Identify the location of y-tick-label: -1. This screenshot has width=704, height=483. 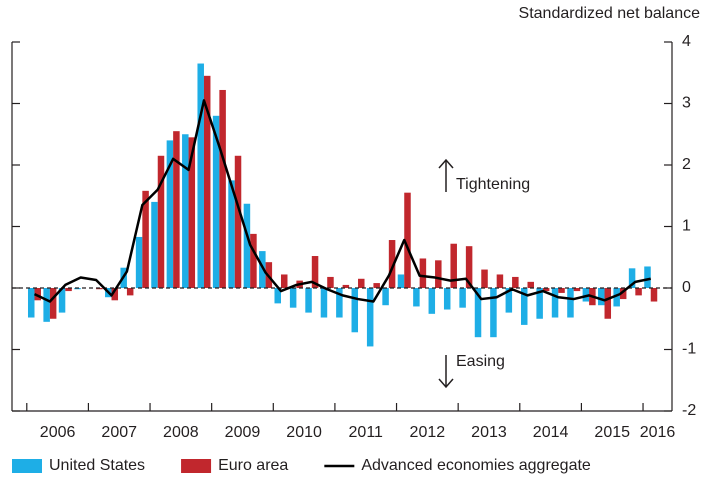
(689, 349).